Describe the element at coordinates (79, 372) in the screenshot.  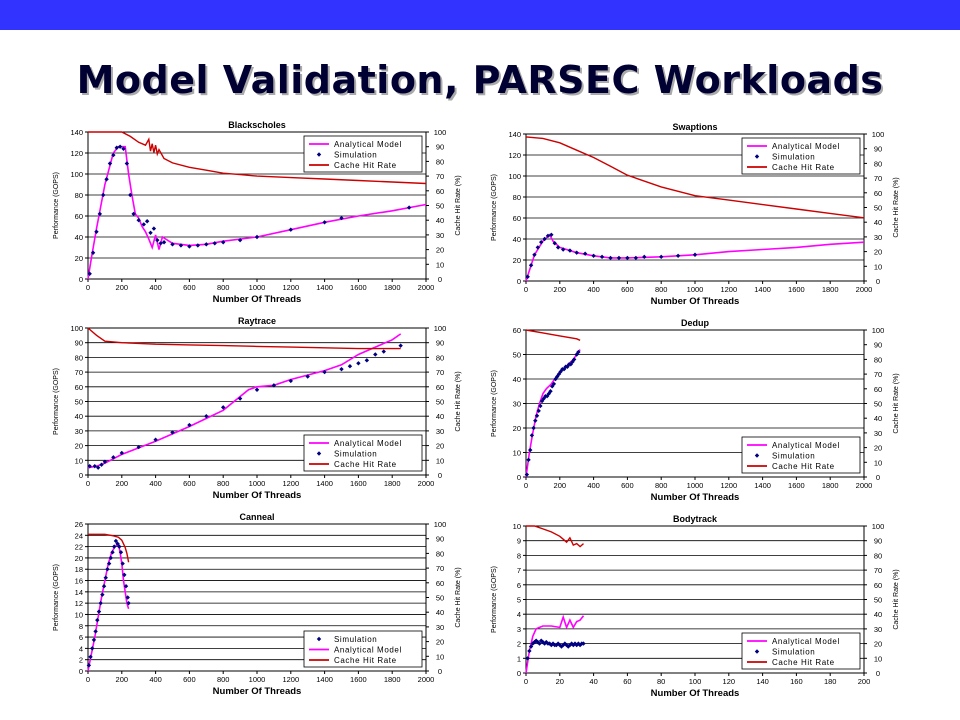
I see `y-tick-label: 70` at that location.